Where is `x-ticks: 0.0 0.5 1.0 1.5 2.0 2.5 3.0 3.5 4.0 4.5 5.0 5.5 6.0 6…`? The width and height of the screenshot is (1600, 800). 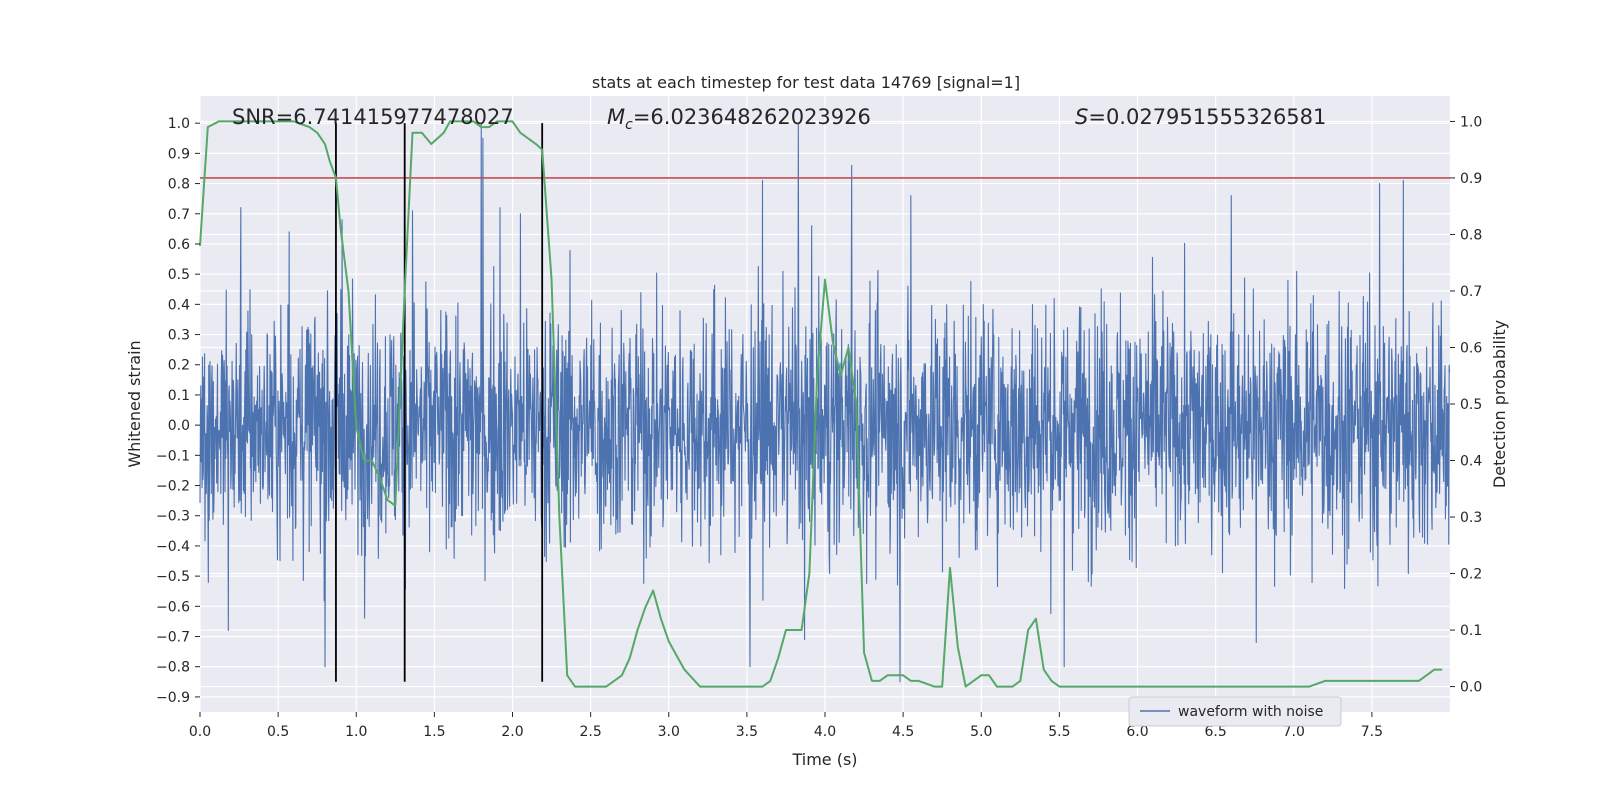 x-ticks: 0.0 0.5 1.0 1.5 2.0 2.5 3.0 3.5 4.0 4.5 5.0 5.5 6.0 6… is located at coordinates (786, 726).